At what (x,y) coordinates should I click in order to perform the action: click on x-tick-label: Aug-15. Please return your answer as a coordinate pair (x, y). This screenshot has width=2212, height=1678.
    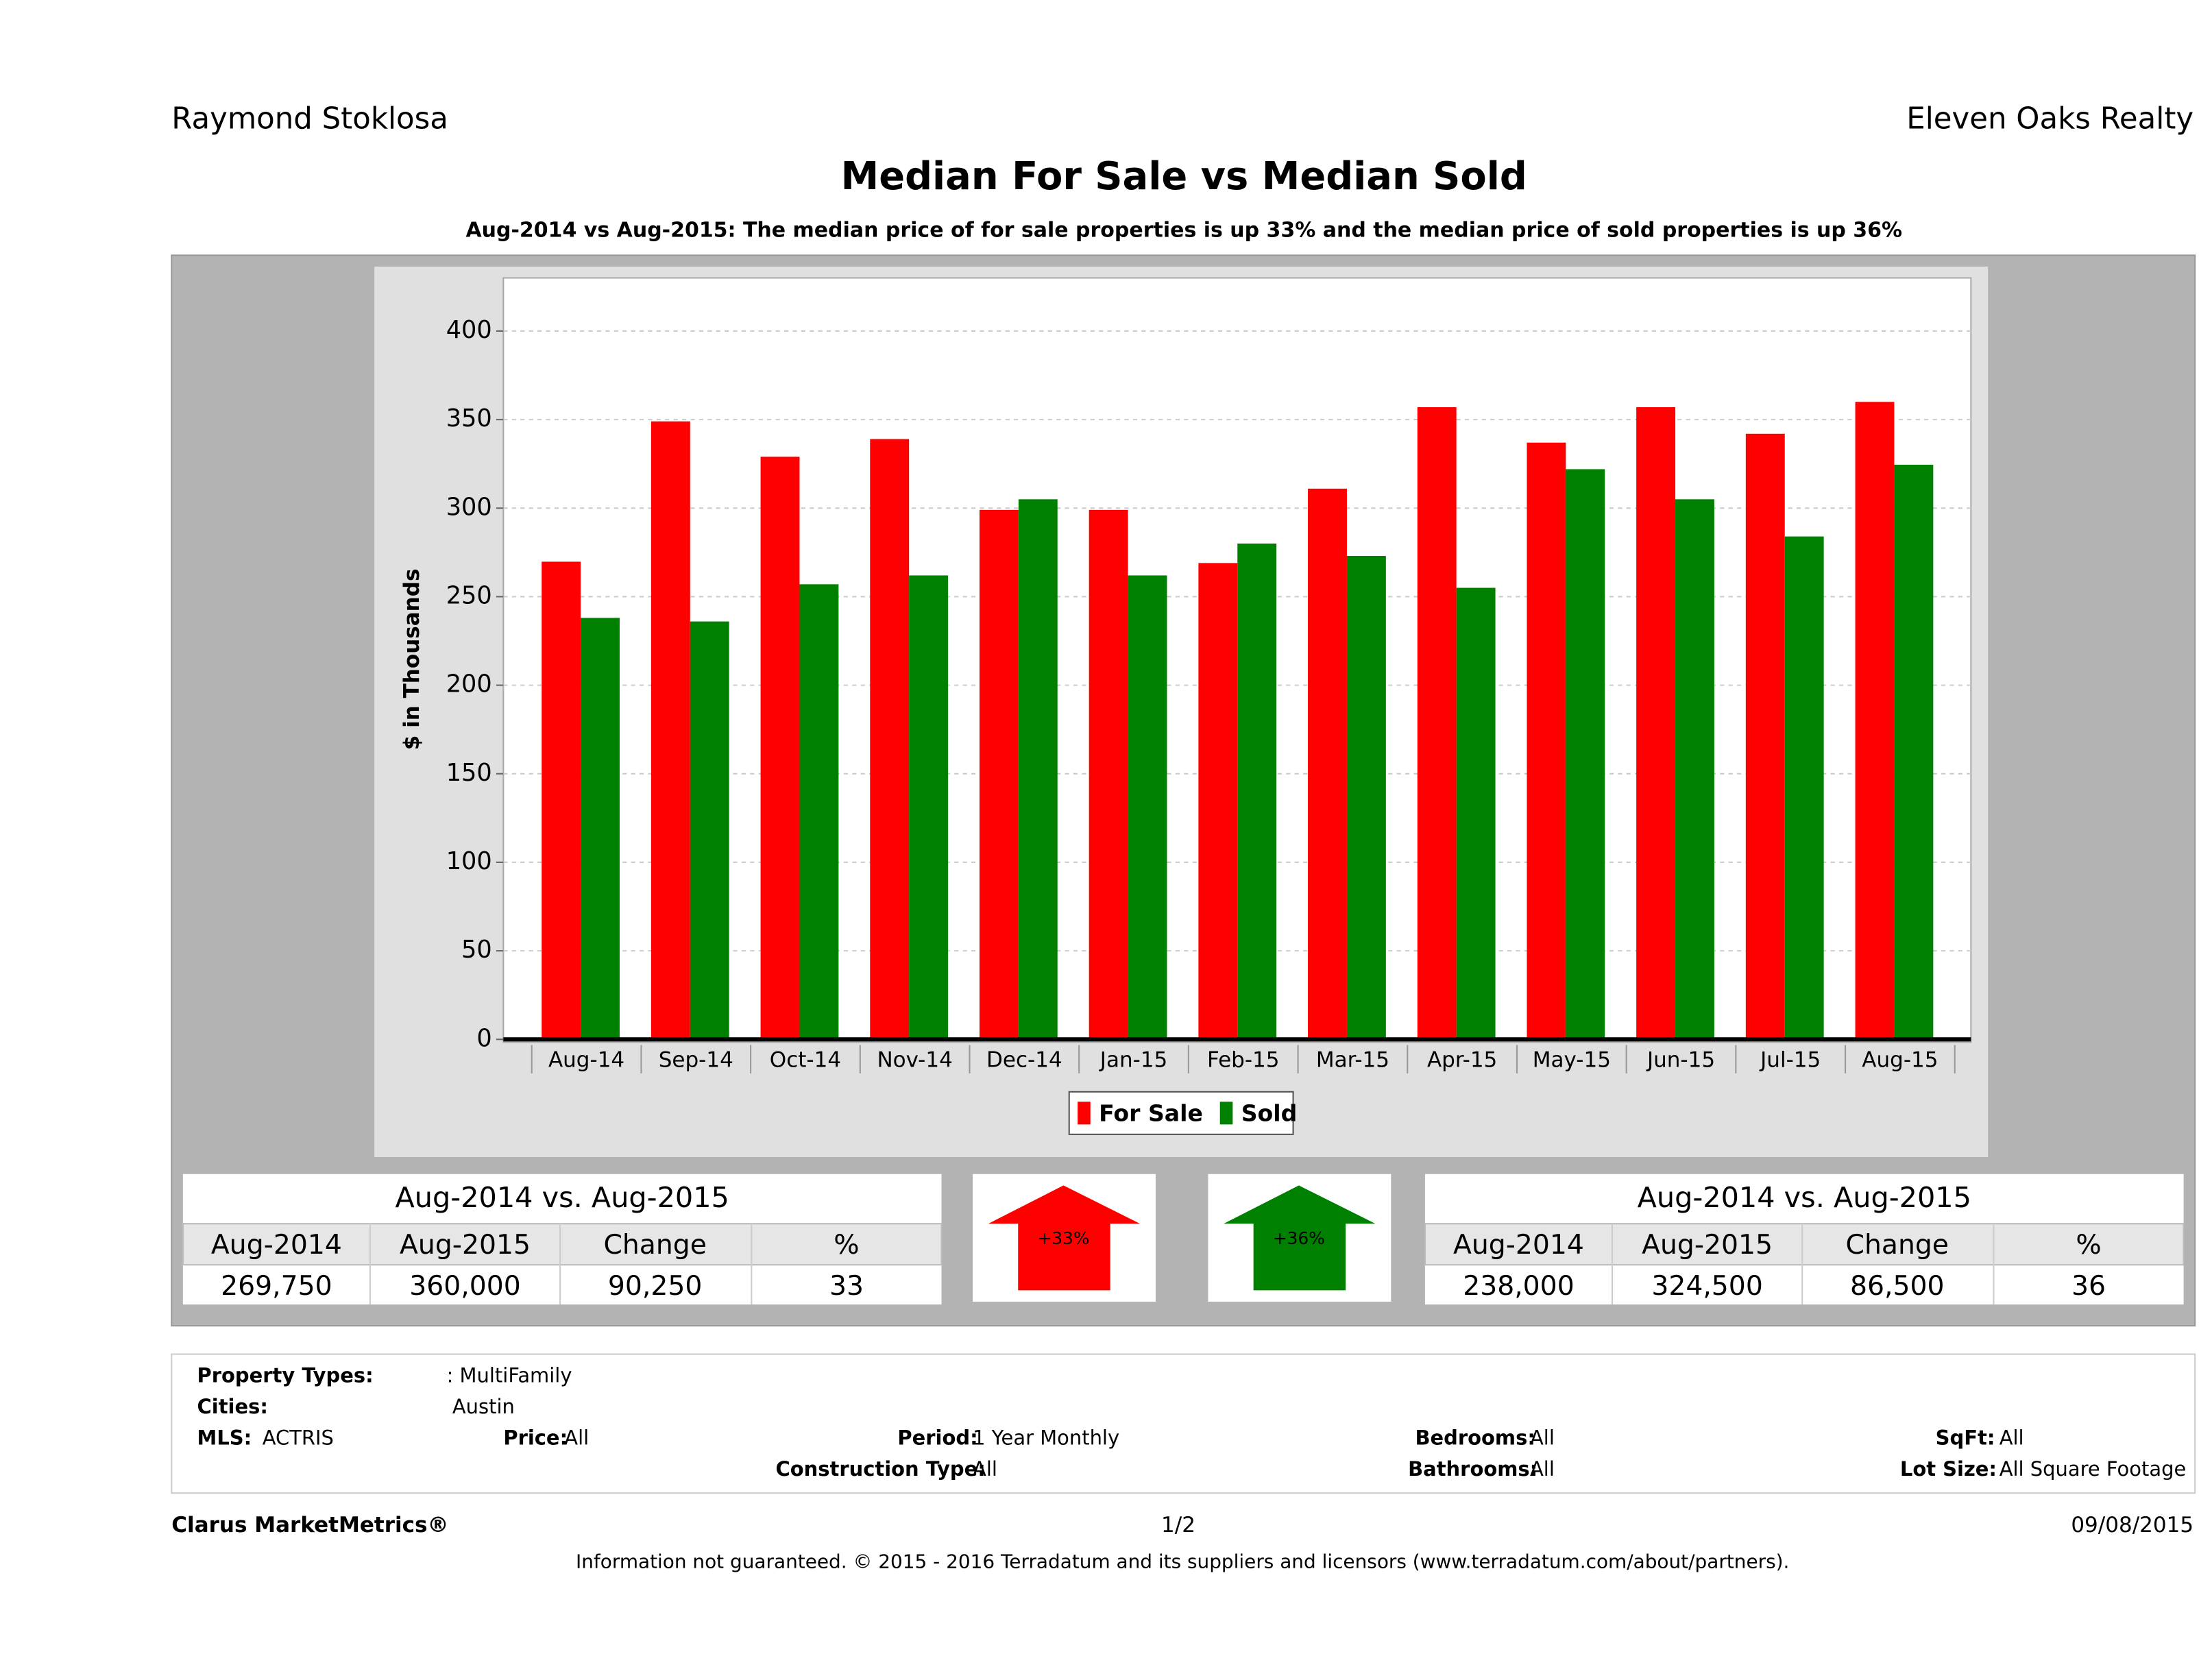
    Looking at the image, I should click on (1900, 1059).